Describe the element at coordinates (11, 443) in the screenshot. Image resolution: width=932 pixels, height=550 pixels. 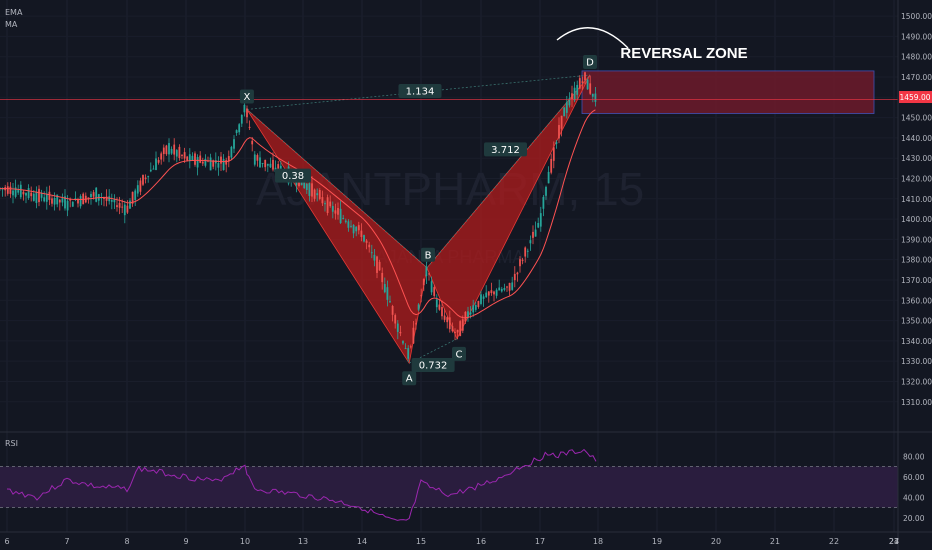
I see `rsi-indicator-label: RSI` at that location.